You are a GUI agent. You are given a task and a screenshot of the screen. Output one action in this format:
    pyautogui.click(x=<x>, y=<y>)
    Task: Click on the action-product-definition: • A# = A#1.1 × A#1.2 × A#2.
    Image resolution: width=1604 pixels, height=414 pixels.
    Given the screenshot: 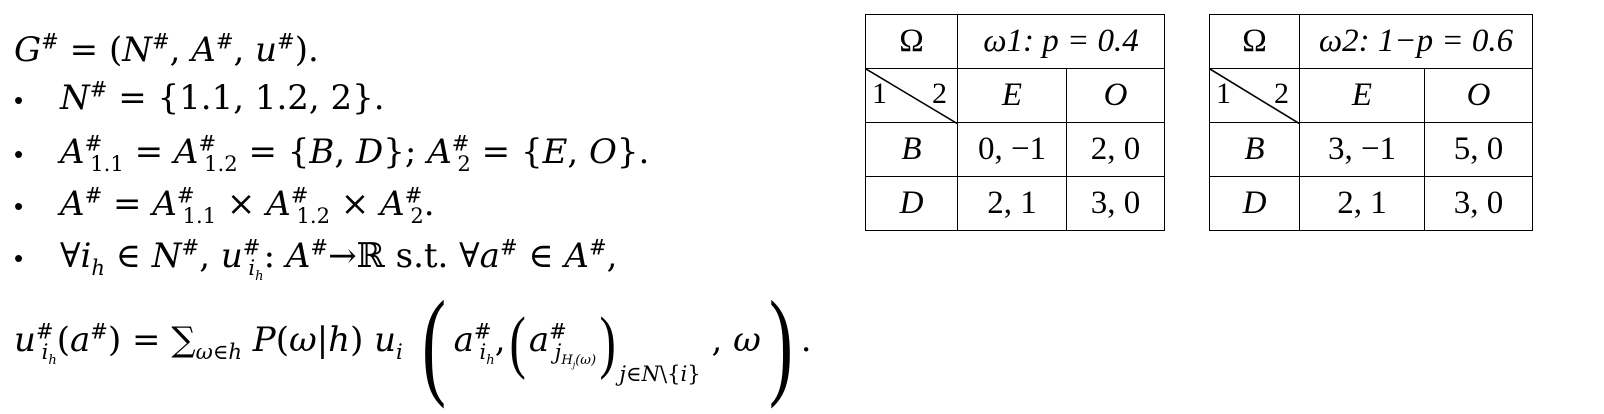 What is the action you would take?
    pyautogui.click(x=224, y=205)
    